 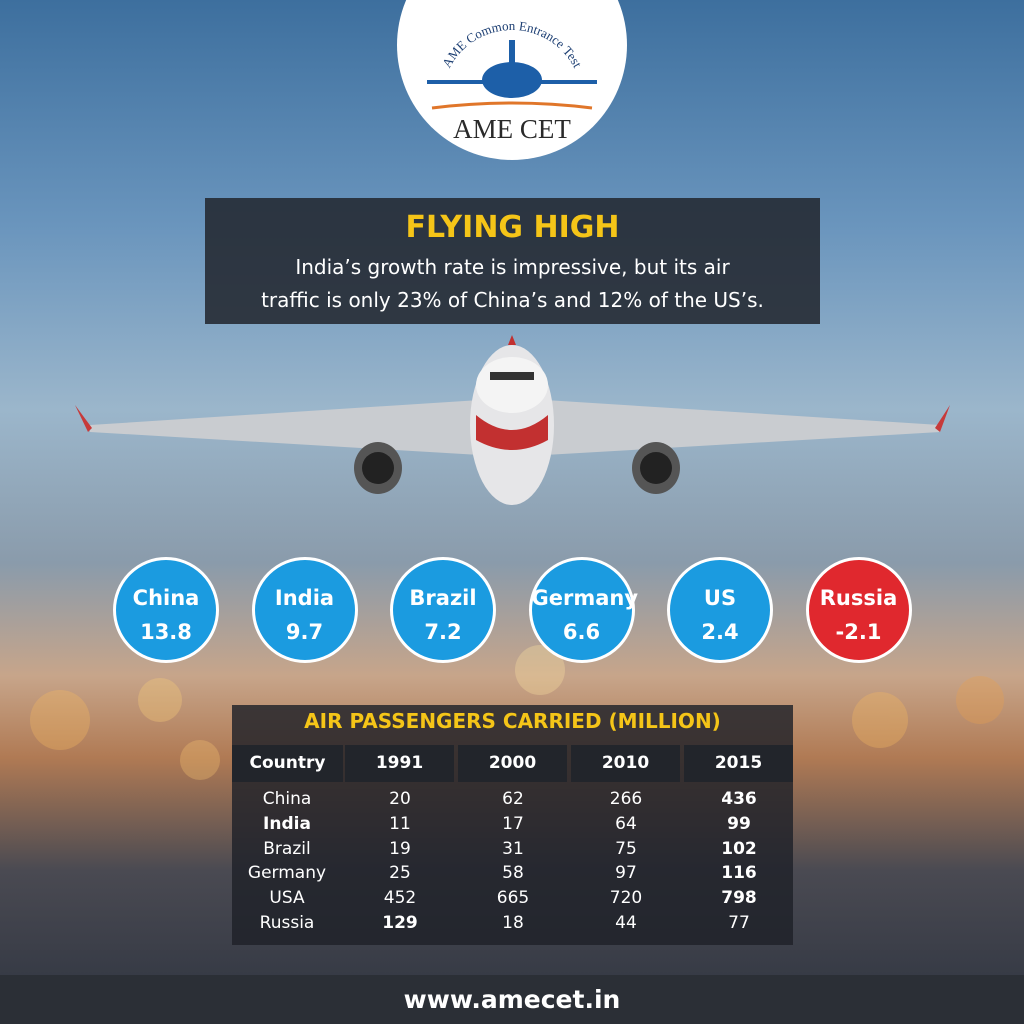 I want to click on growth-circle: India 9.7, so click(x=304, y=610).